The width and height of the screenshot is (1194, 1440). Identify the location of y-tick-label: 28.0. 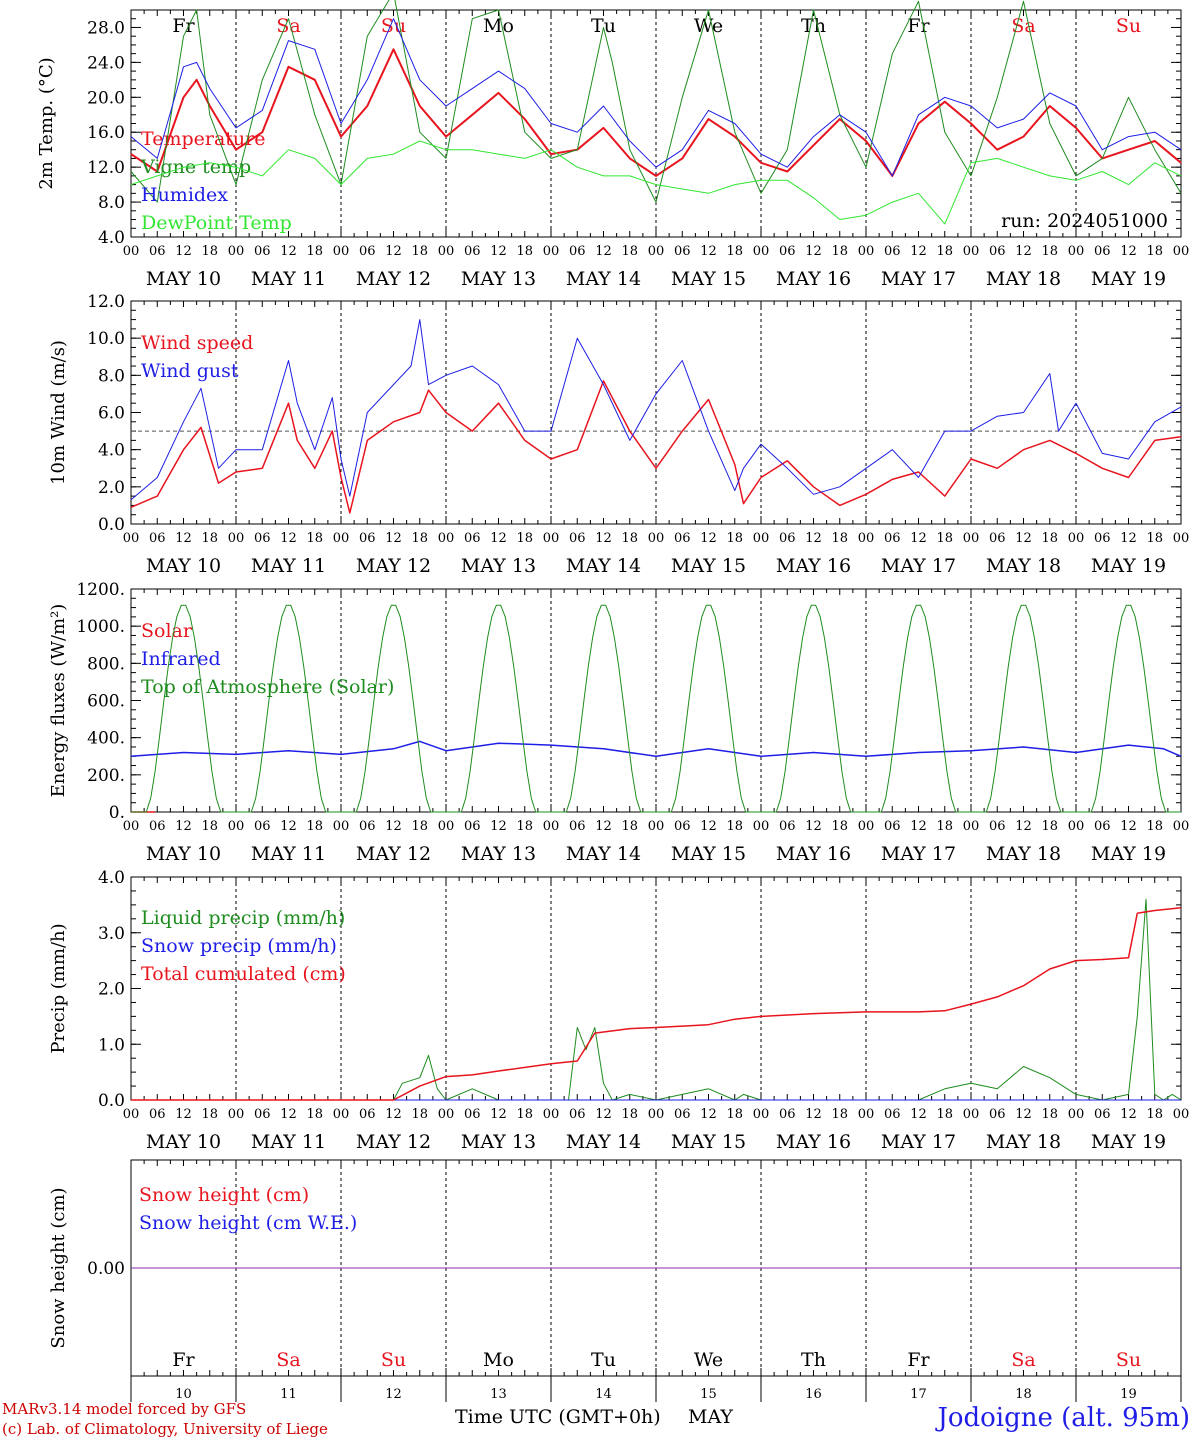
(106, 28).